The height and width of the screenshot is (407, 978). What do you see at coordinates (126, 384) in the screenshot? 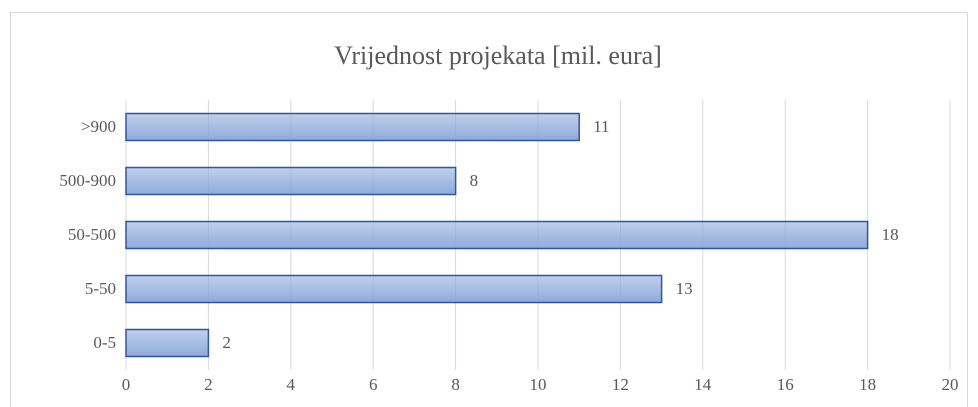
I see `x-tick-label: 0` at bounding box center [126, 384].